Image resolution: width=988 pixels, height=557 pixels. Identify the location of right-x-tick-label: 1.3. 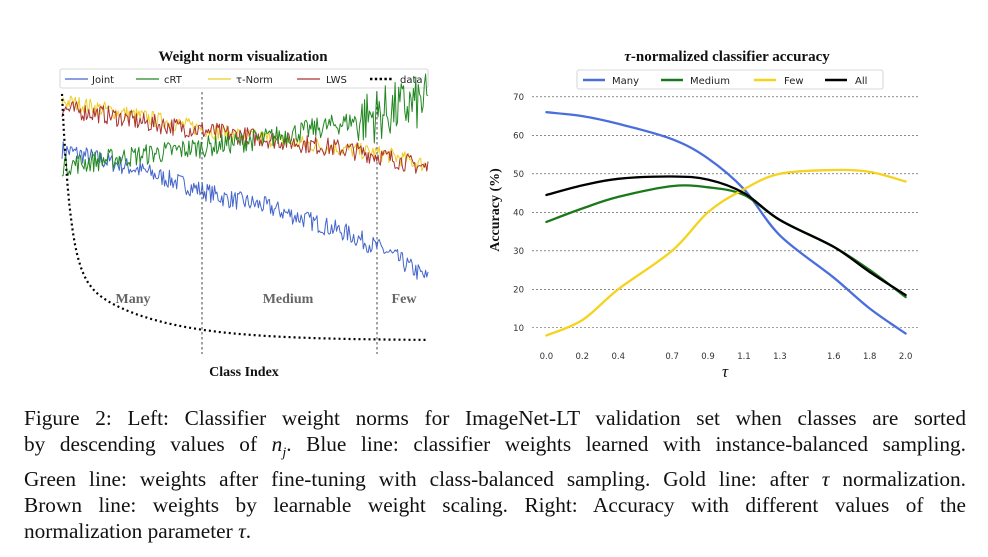
(780, 357).